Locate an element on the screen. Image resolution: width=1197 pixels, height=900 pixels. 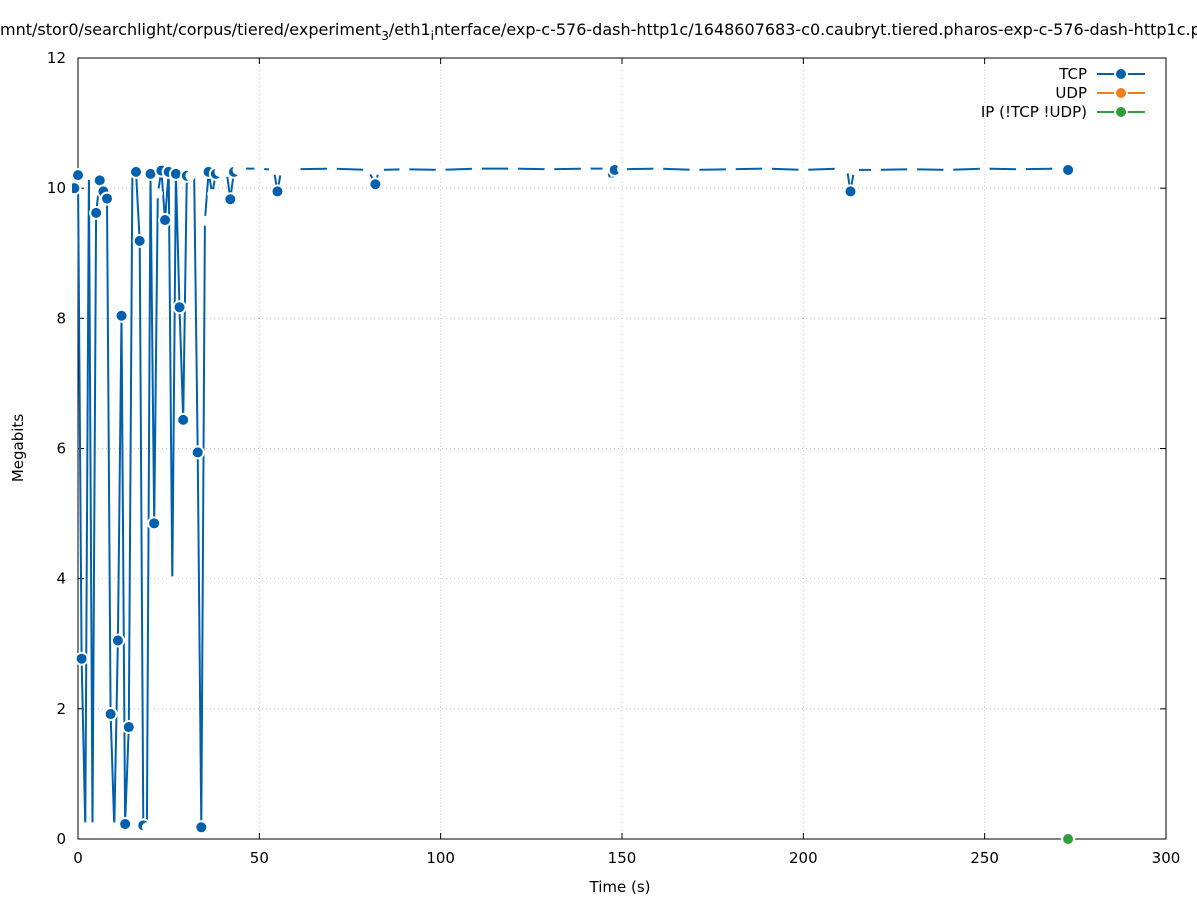
x-tick-label: 250 is located at coordinates (984, 858).